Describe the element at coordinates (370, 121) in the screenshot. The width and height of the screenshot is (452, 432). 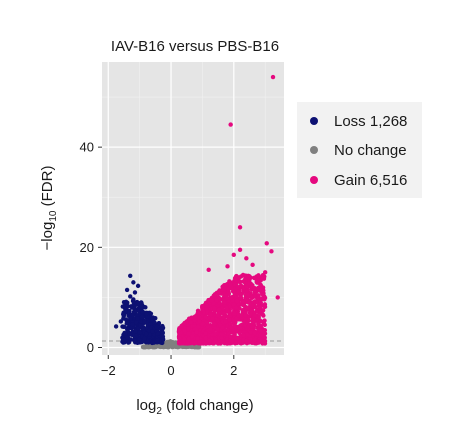
I see `legend-label-loss: Loss 1,268` at that location.